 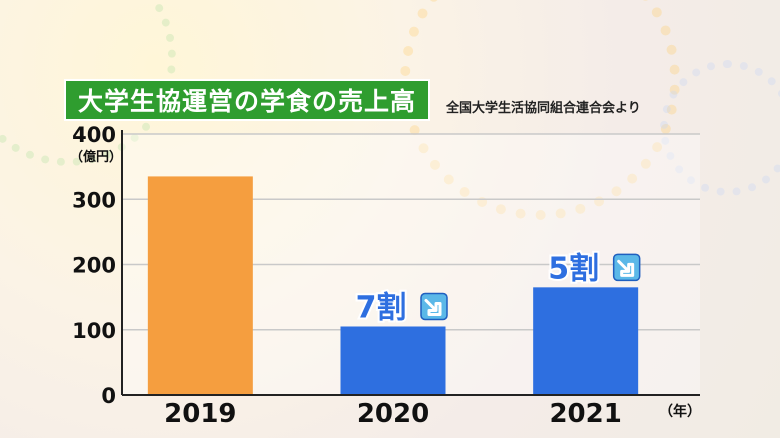 I want to click on change-annotation: 7割, so click(x=381, y=307).